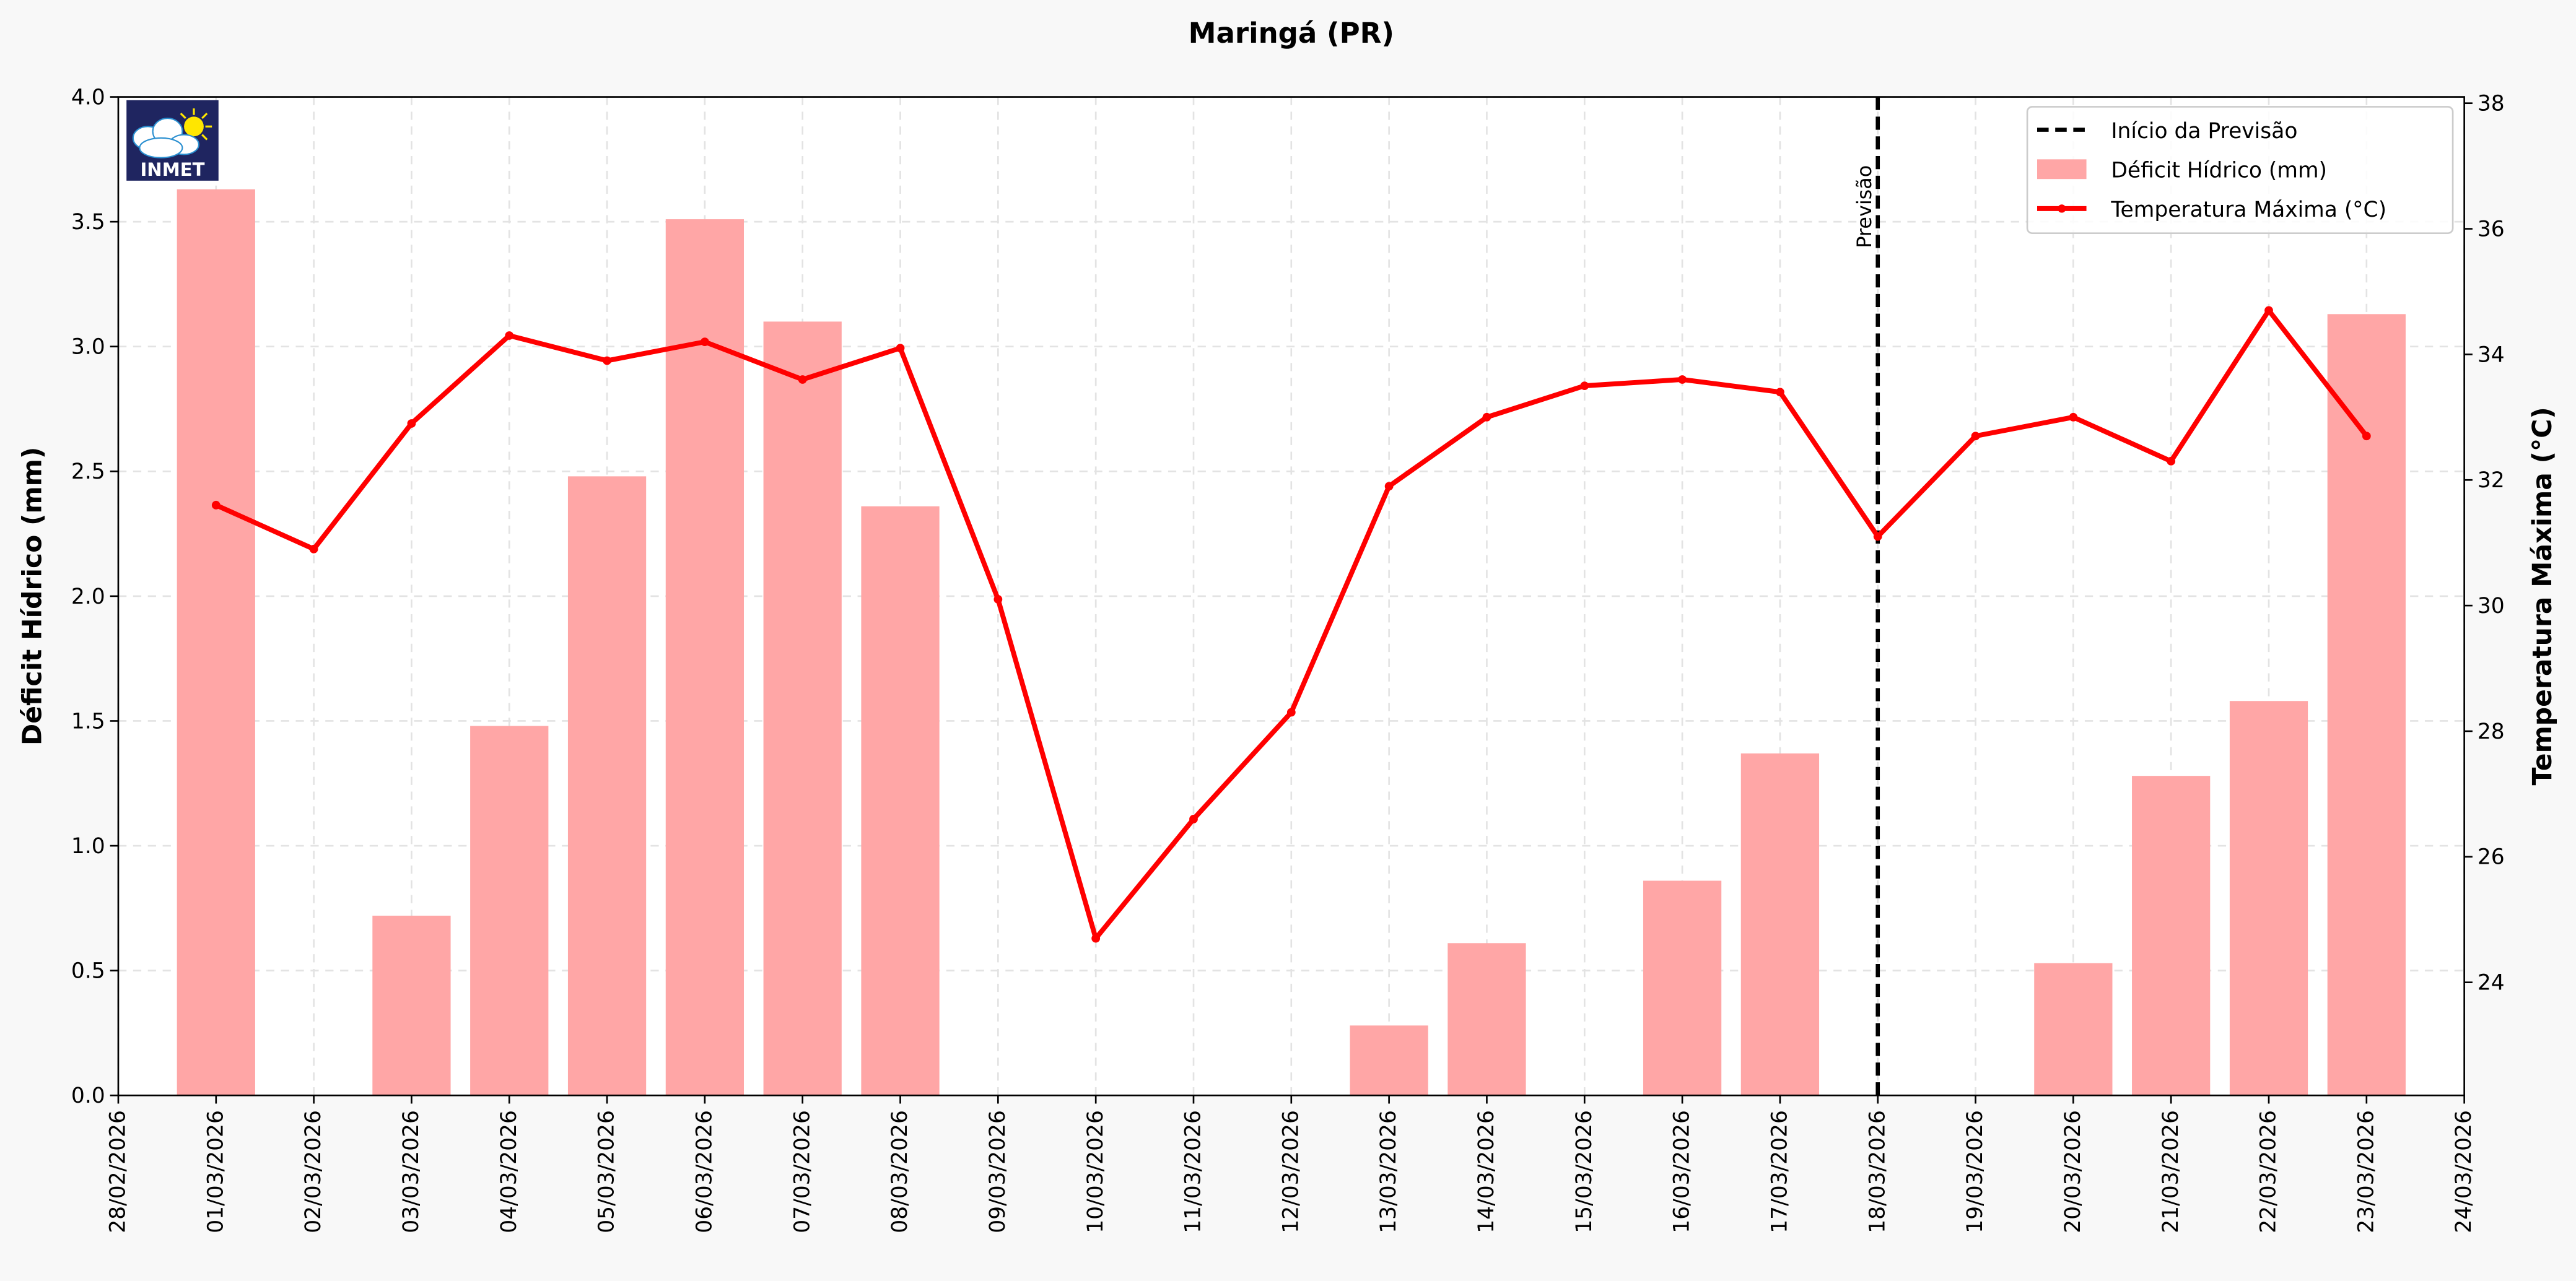  Describe the element at coordinates (88, 846) in the screenshot. I see `y-left-tick-label: 1.0` at that location.